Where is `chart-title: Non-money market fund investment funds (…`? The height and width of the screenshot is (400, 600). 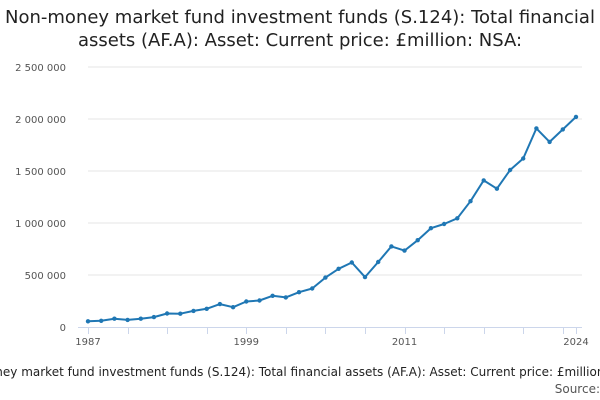
chart-title: Non-money market fund investment funds (… is located at coordinates (300, 29).